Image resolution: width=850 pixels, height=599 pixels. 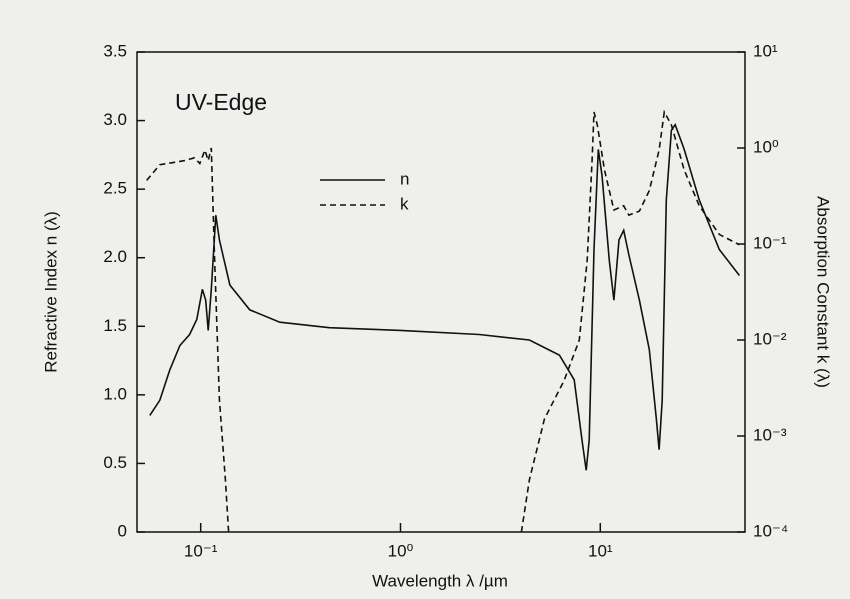 I want to click on y-tick-label: 3.5, so click(x=115, y=50).